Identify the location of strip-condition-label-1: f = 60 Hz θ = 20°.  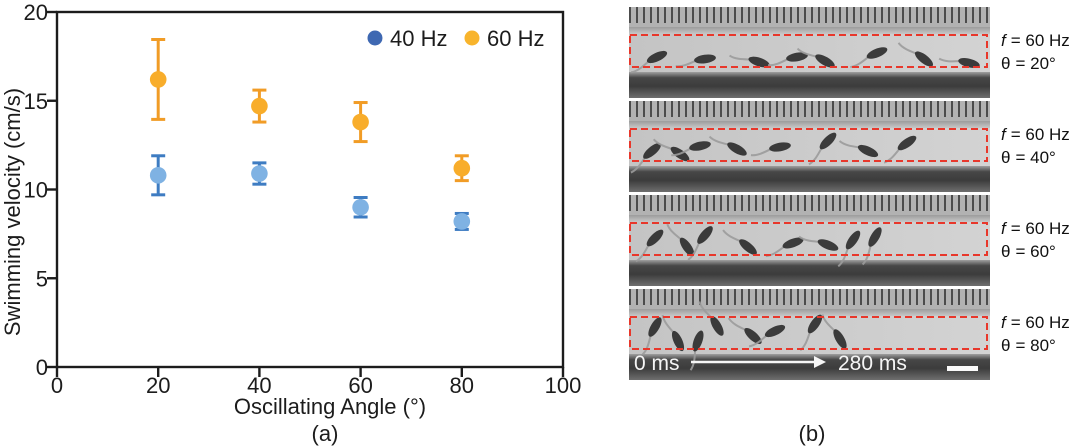
(1040, 52).